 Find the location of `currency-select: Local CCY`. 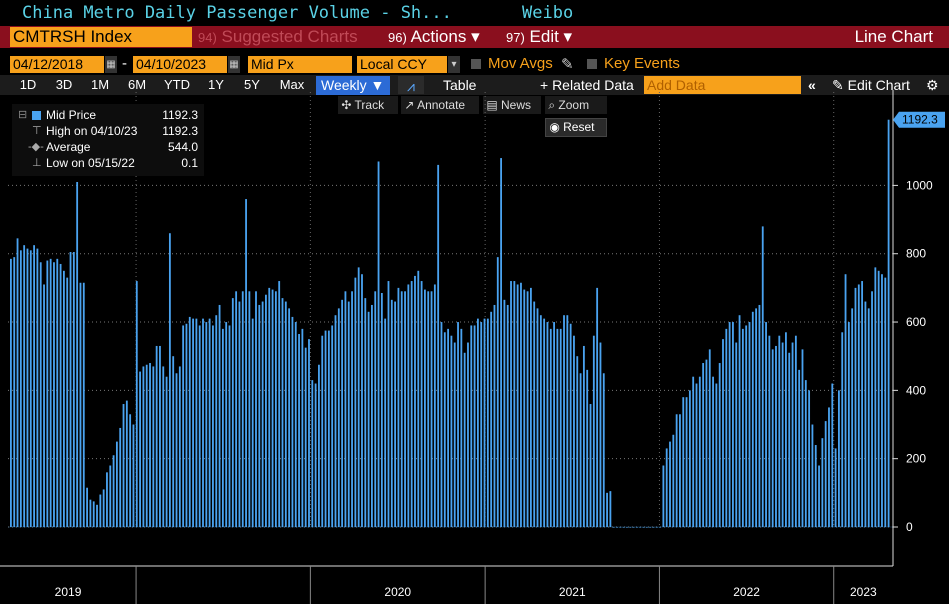

currency-select: Local CCY is located at coordinates (402, 64).